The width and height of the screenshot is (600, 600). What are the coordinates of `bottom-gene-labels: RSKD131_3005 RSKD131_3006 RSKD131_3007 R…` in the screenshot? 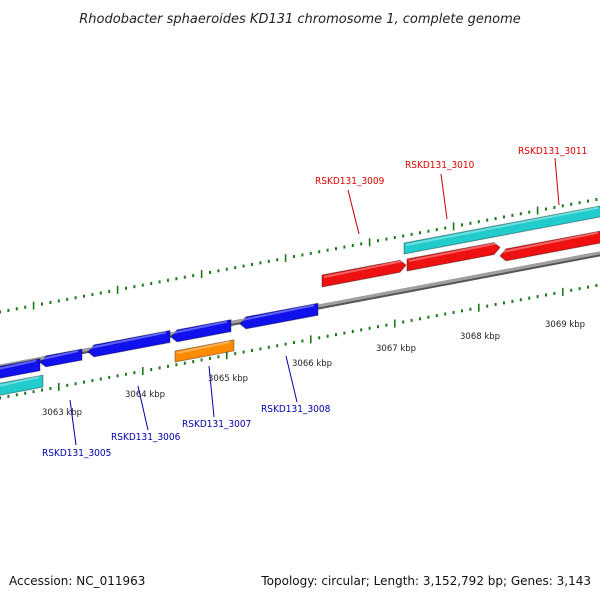 It's located at (186, 407).